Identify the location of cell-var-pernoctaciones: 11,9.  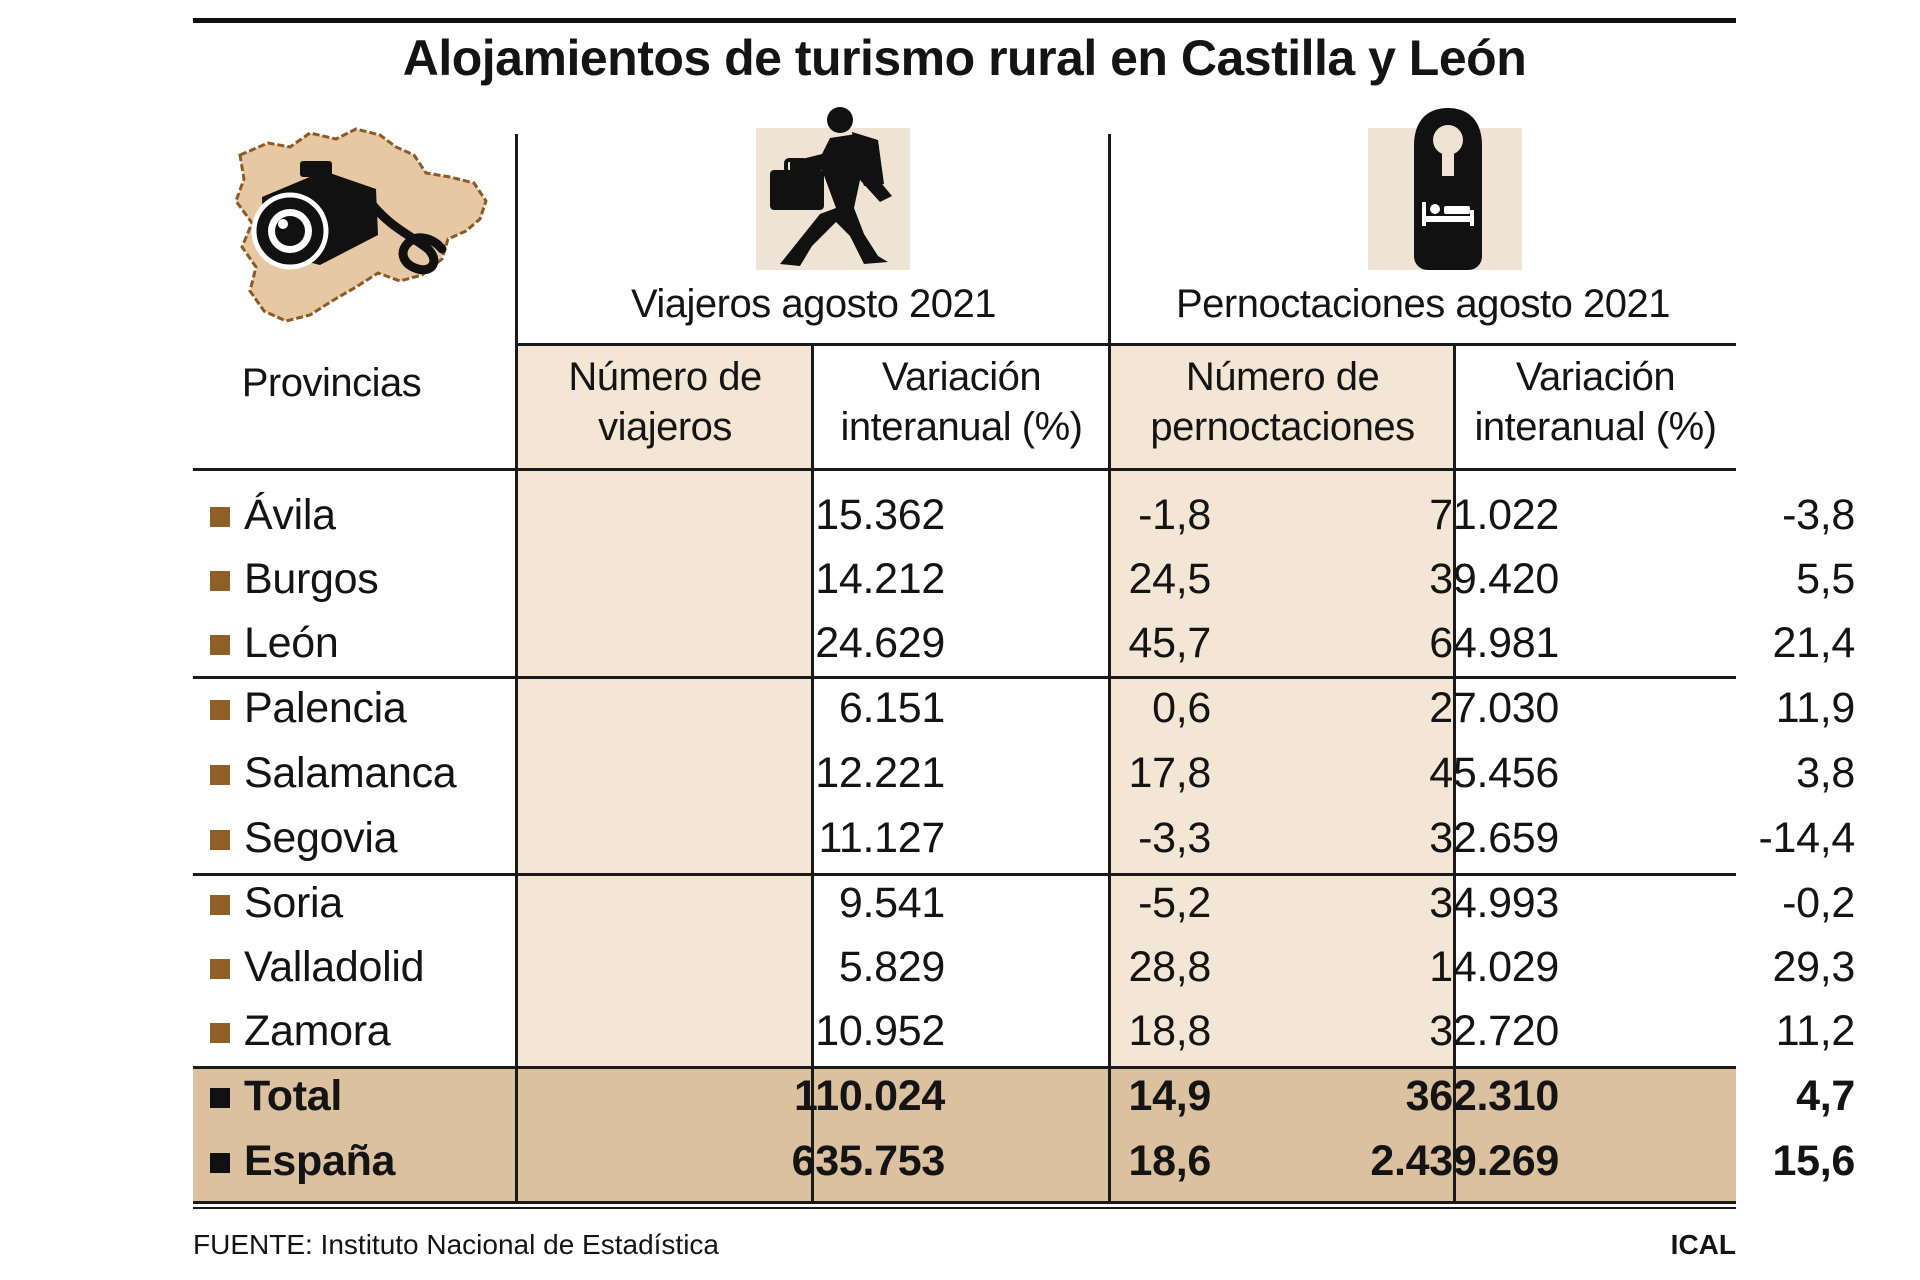
(1815, 708).